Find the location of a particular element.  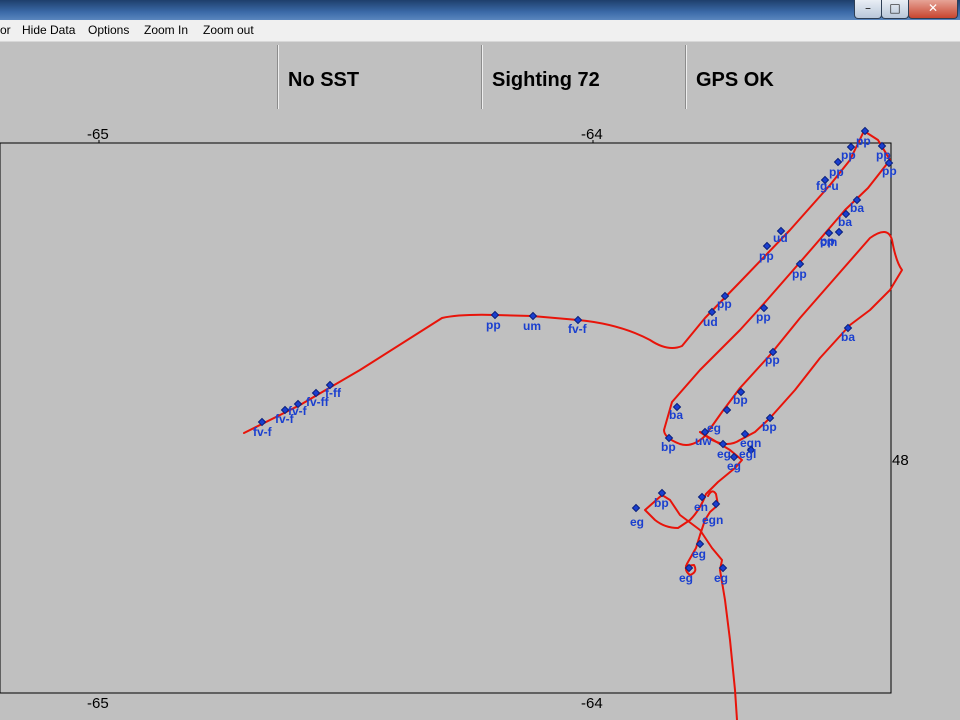

waypoint-label: um is located at coordinates (532, 326).